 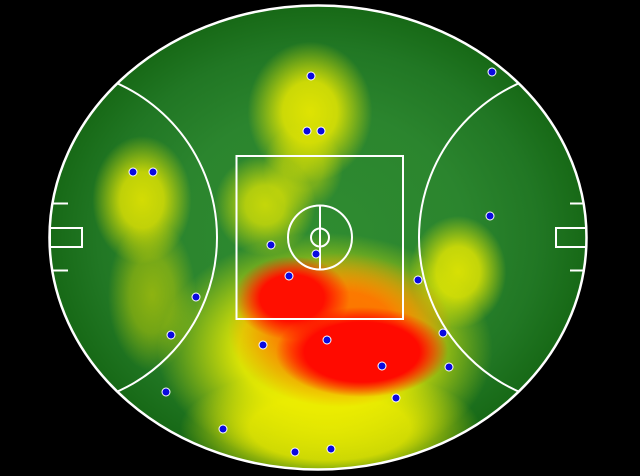 What do you see at coordinates (571, 237) in the screenshot?
I see `right-goal-square` at bounding box center [571, 237].